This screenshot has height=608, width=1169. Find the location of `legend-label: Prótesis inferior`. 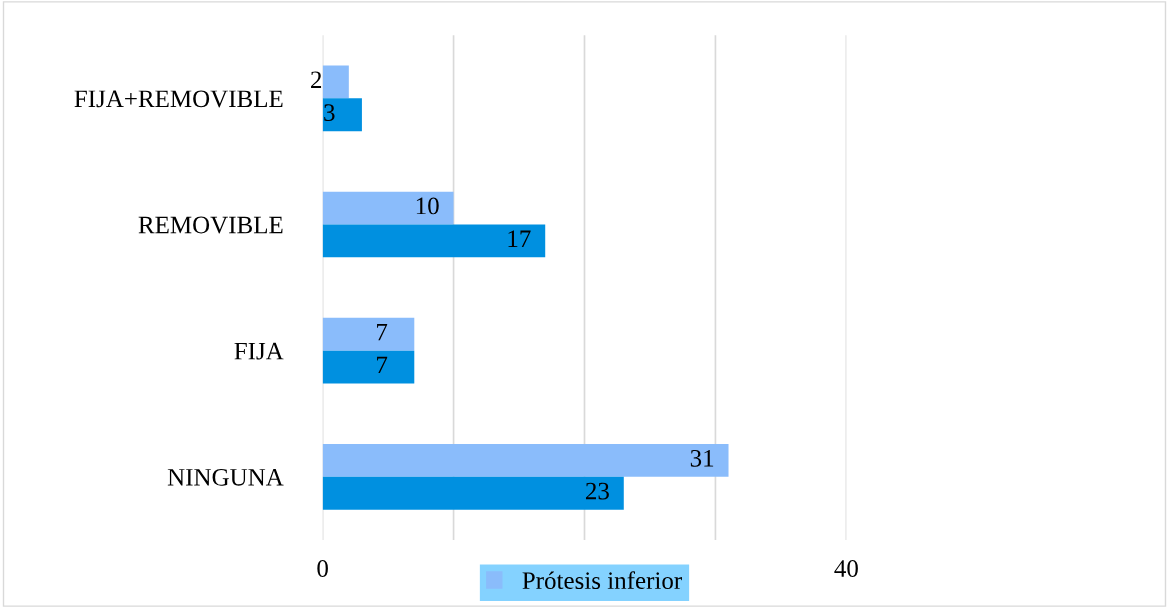

legend-label: Prótesis inferior is located at coordinates (602, 580).